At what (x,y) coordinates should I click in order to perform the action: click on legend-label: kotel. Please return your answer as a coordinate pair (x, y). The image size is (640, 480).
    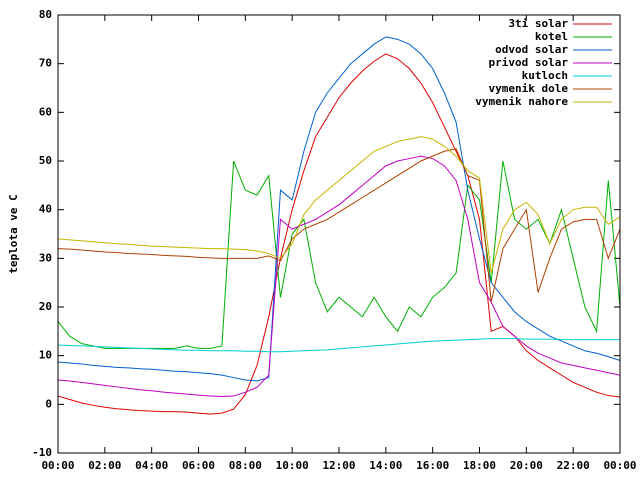
    Looking at the image, I should click on (551, 36).